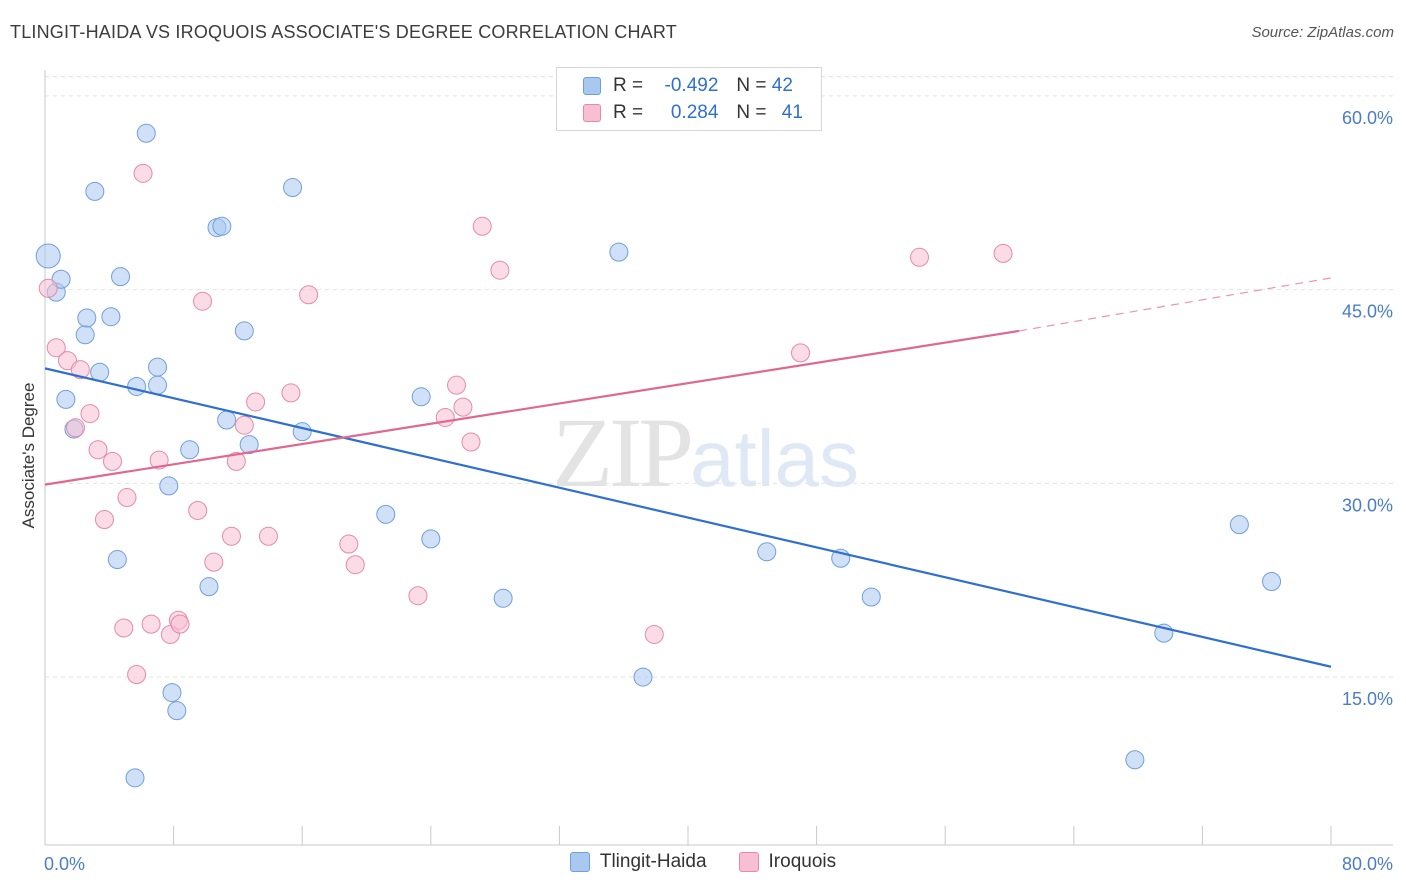 This screenshot has height=892, width=1406. What do you see at coordinates (1175, 304) in the screenshot?
I see `trendline-extension-iroquois` at bounding box center [1175, 304].